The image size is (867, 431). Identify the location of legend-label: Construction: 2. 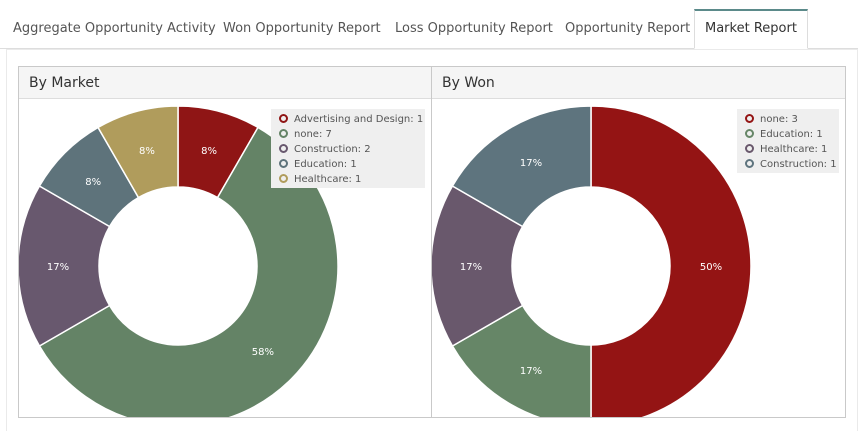
(332, 149).